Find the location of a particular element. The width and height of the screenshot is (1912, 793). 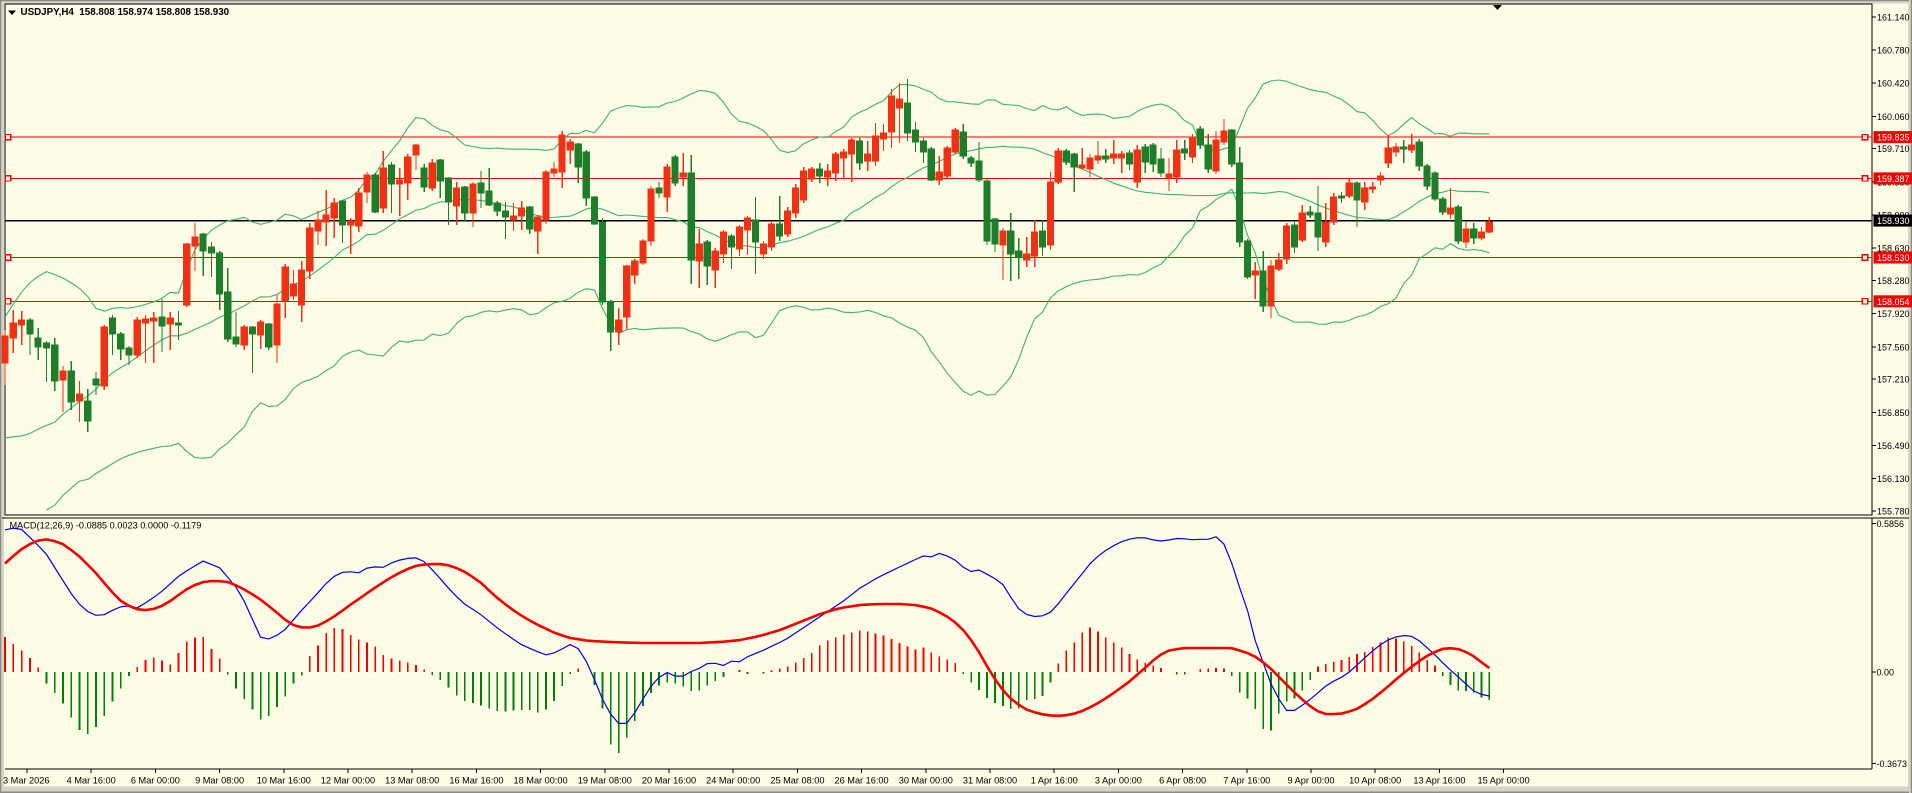

svg-text: -0.3673 is located at coordinates (1892, 764).